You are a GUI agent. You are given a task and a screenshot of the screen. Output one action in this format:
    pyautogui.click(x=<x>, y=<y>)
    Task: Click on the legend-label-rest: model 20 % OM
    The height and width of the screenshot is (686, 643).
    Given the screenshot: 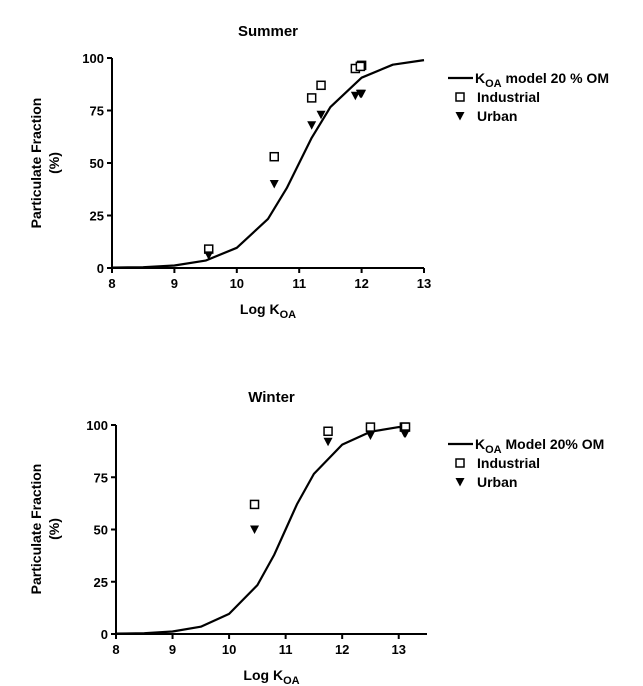 What is the action you would take?
    pyautogui.click(x=555, y=78)
    